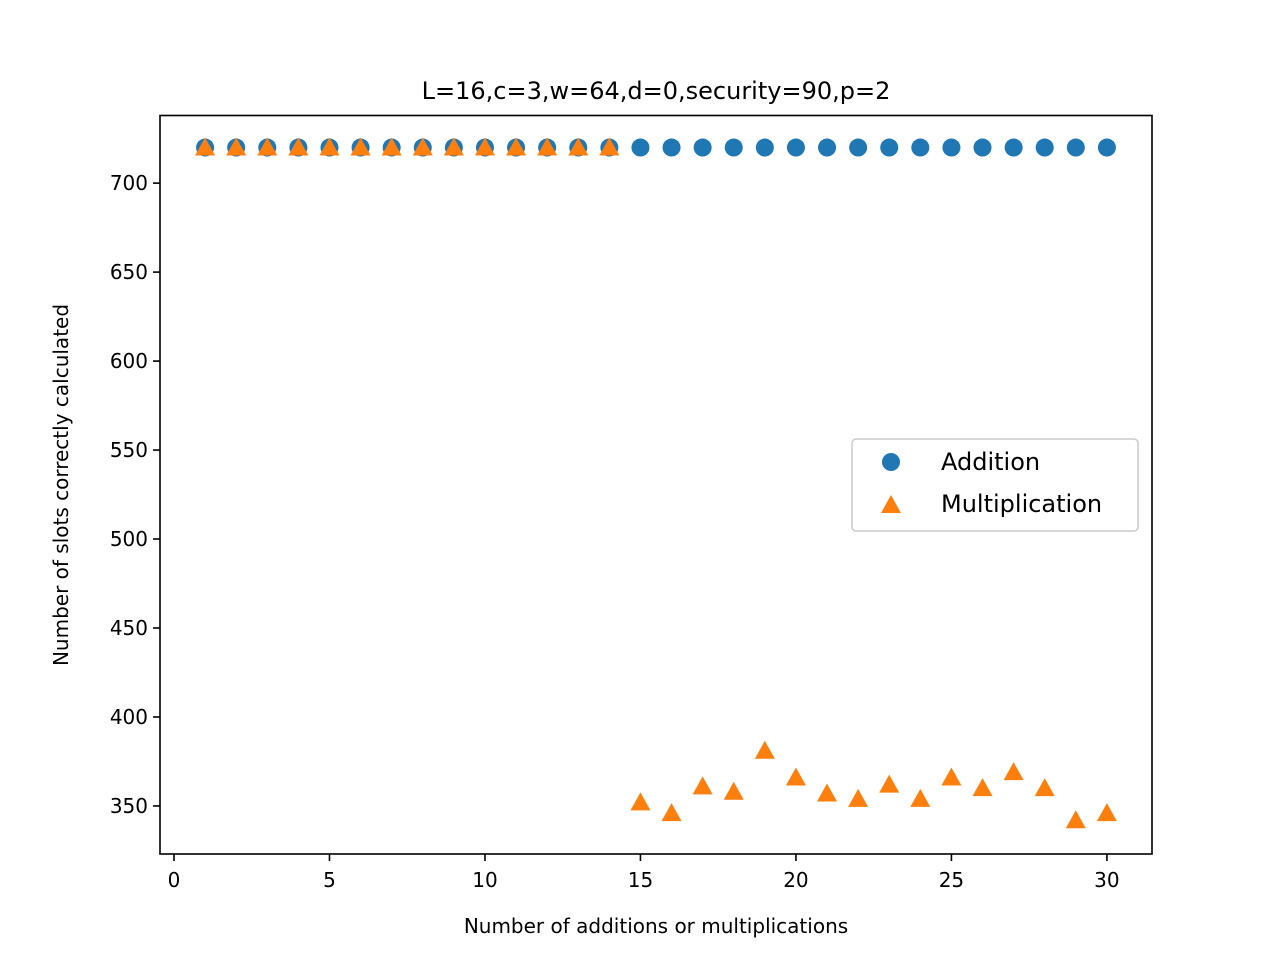 Image resolution: width=1280 pixels, height=960 pixels. I want to click on legend: Addition Multiplication, so click(995, 485).